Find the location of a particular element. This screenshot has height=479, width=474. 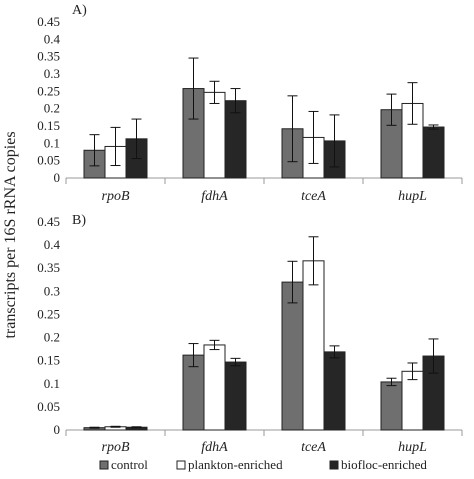

legend-swatch-control is located at coordinates (104, 465).